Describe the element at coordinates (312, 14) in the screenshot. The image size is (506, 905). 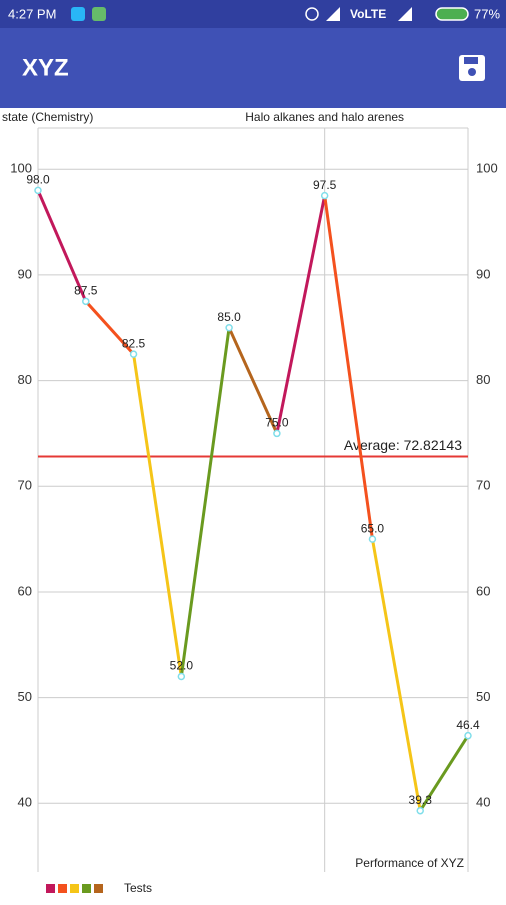
I see `alarm-icon` at that location.